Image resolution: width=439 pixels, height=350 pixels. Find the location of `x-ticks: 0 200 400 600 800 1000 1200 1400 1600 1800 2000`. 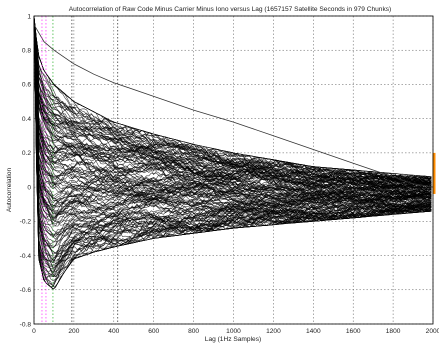

x-ticks: 0 200 400 600 800 1000 1200 1400 1600 1800 2000 is located at coordinates (235, 331).